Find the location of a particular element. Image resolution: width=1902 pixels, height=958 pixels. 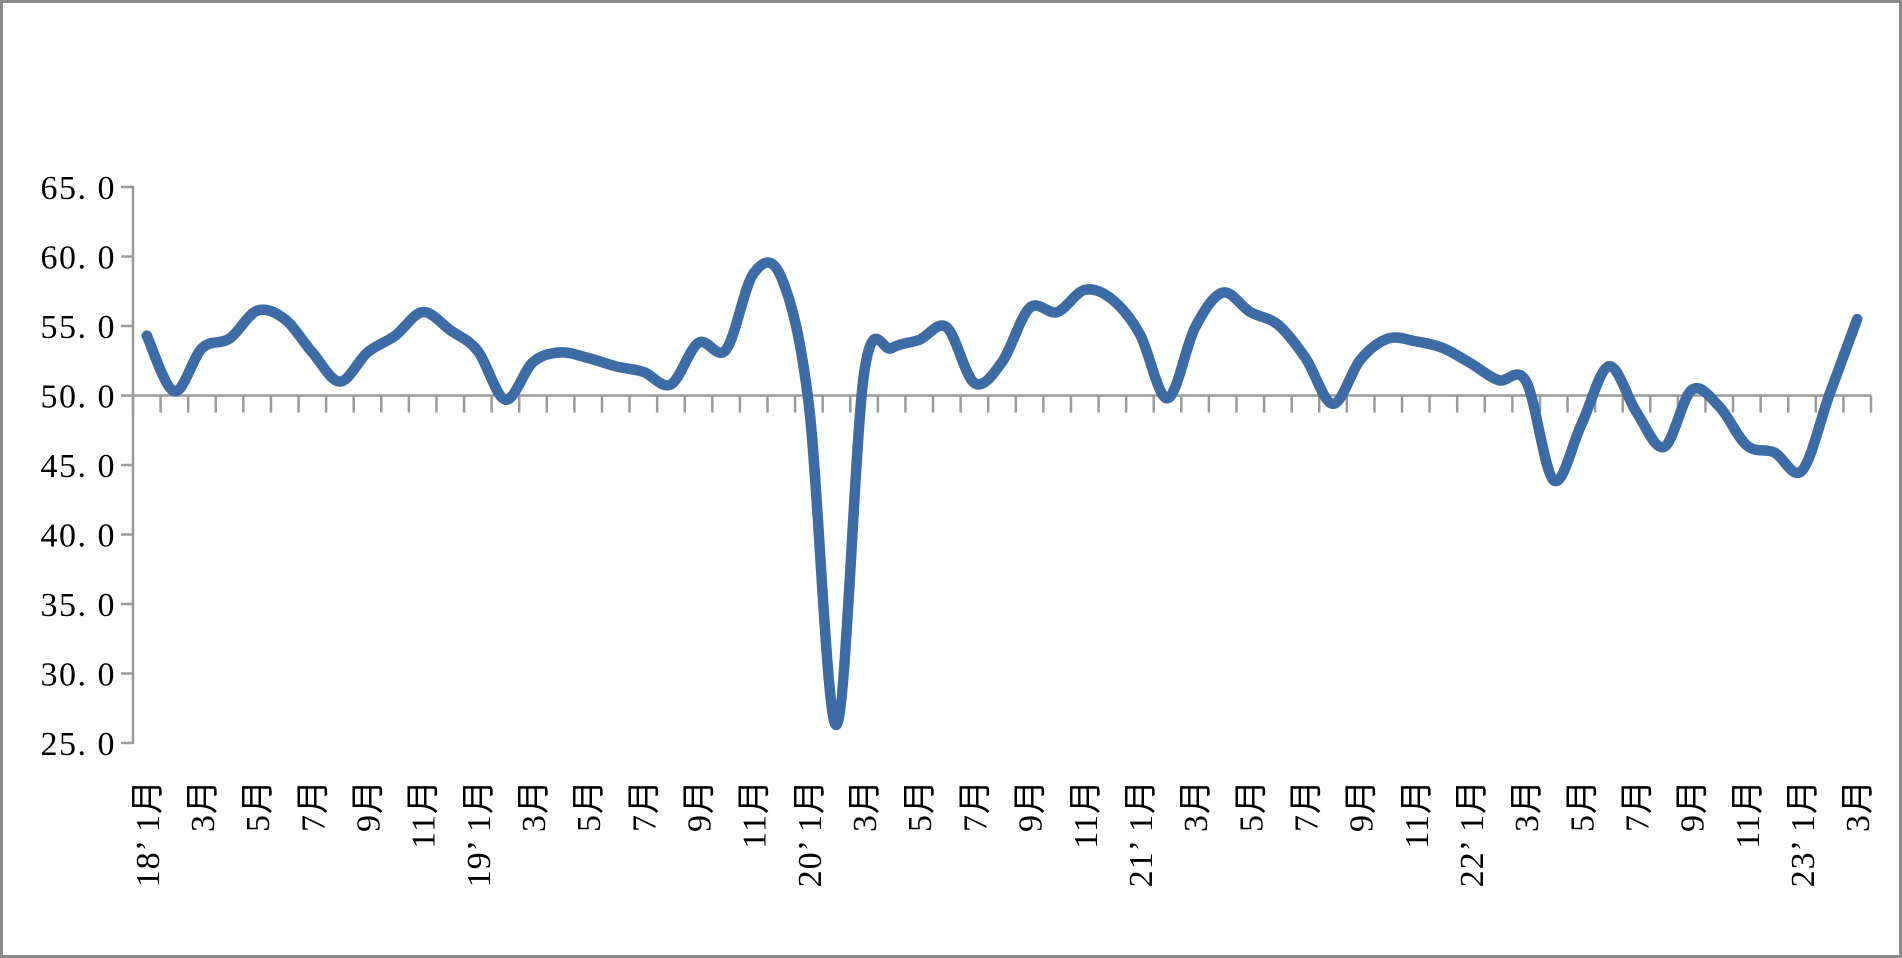

x-axis-label: 20’ 1月 is located at coordinates (810, 833).